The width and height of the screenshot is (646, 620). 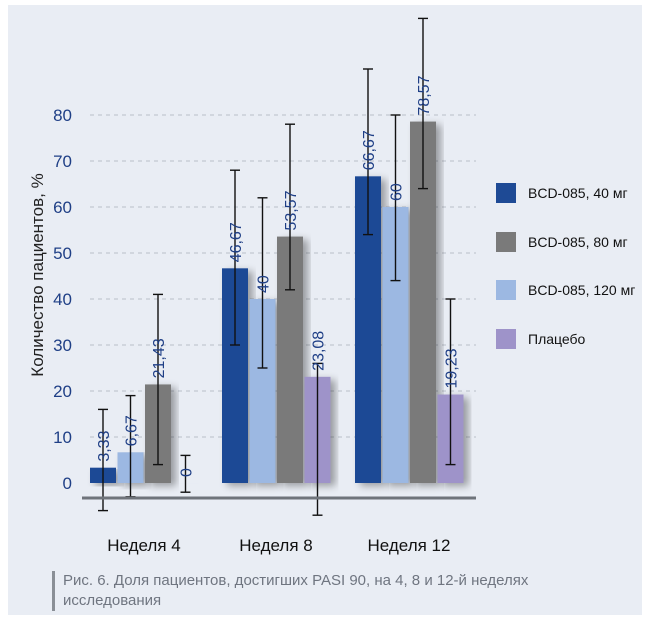 What do you see at coordinates (319, 351) in the screenshot?
I see `value-label: 23,08` at bounding box center [319, 351].